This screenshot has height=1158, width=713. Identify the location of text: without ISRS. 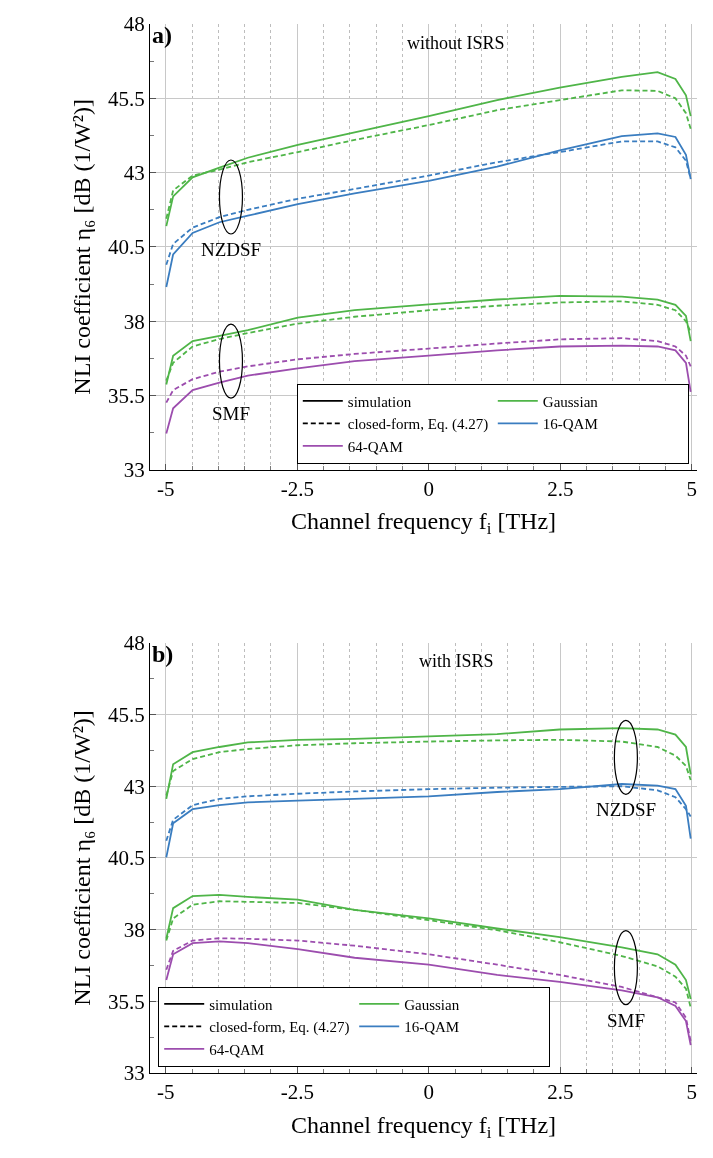
(456, 43).